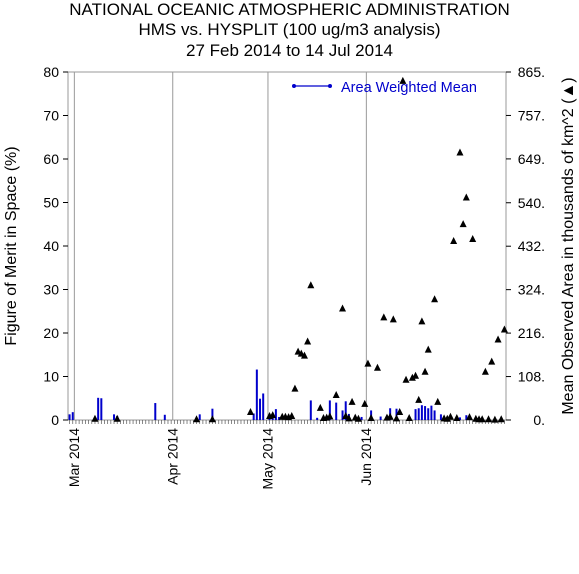 The image size is (579, 574). I want to click on y-left-tick-label: 20, so click(51, 333).